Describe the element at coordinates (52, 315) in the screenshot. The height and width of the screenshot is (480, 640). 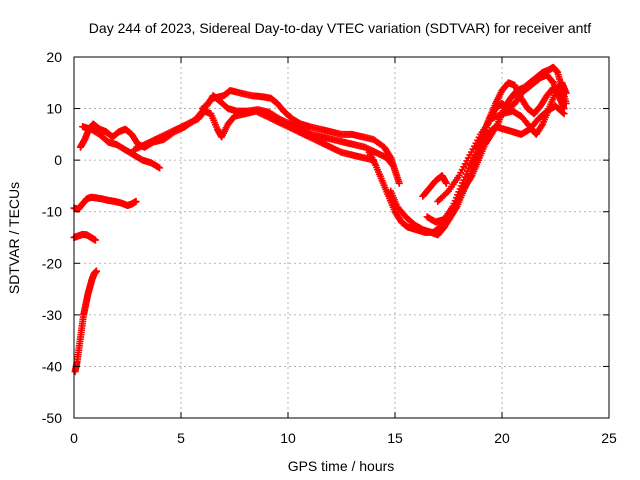
I see `y-tick-label: -30` at that location.